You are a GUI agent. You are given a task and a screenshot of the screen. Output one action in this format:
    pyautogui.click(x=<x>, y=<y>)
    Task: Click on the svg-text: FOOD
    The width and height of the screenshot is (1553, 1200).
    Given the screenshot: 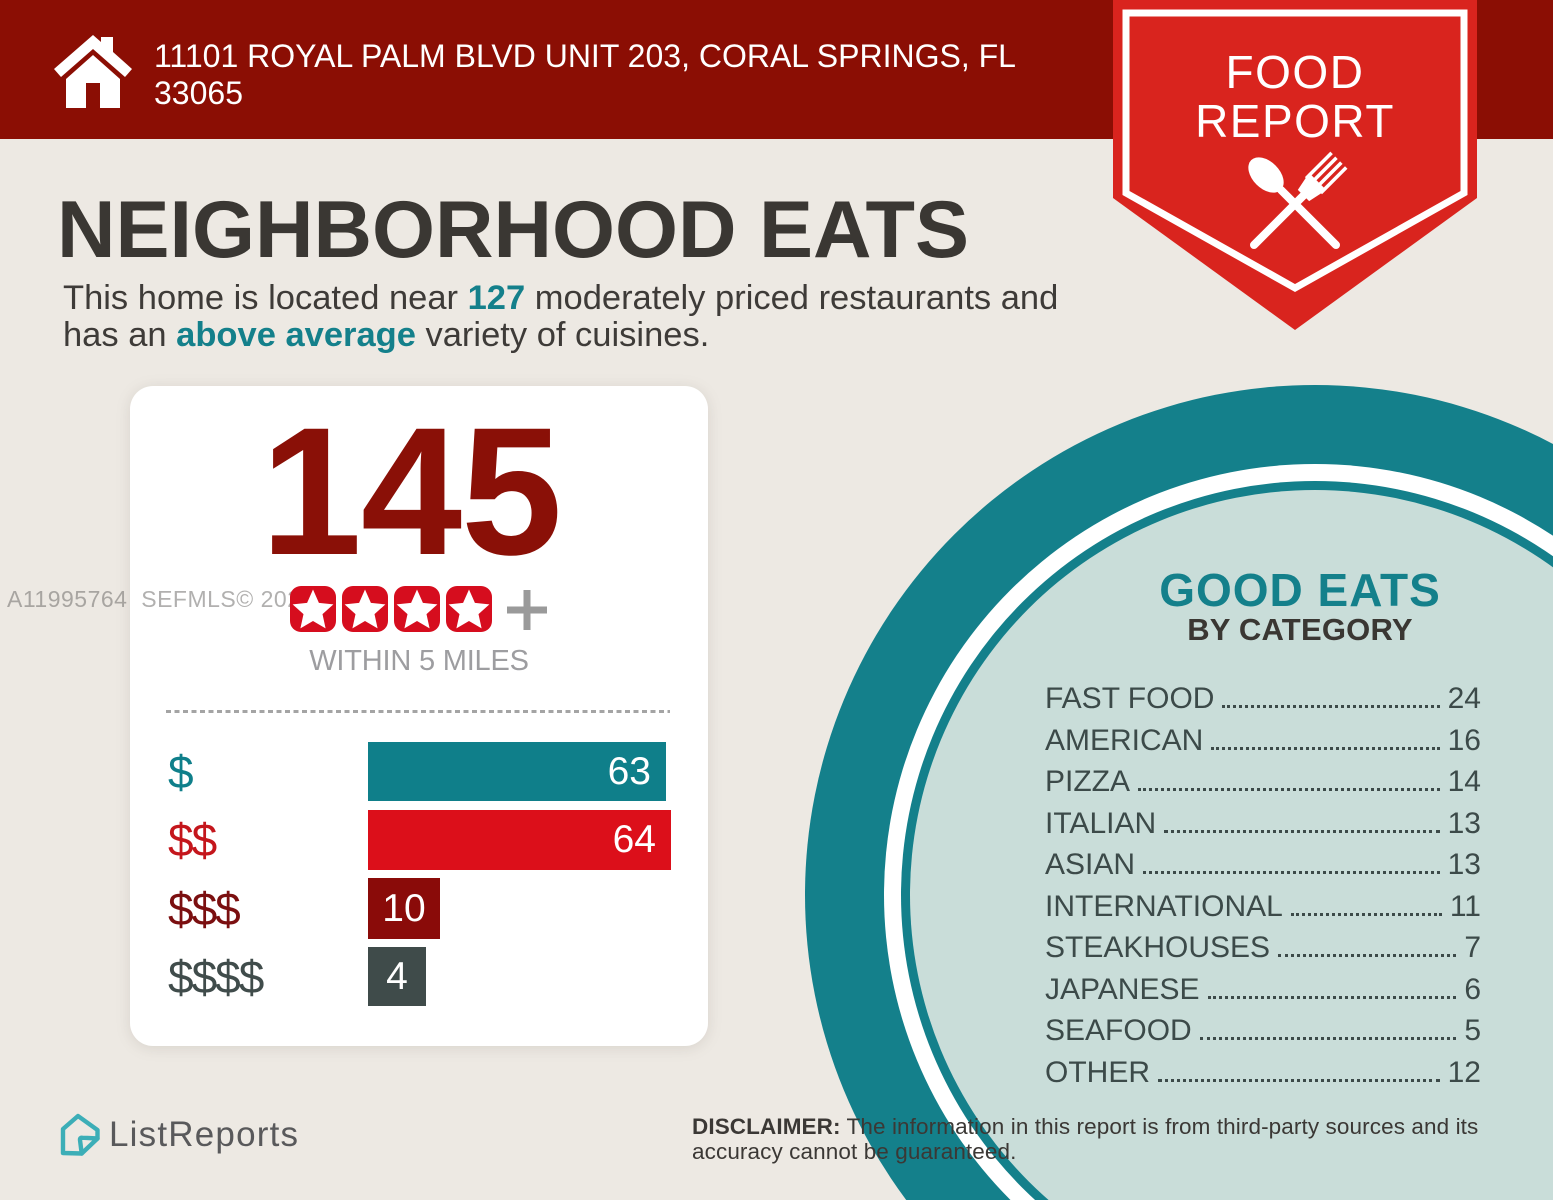 What is the action you would take?
    pyautogui.click(x=1295, y=72)
    